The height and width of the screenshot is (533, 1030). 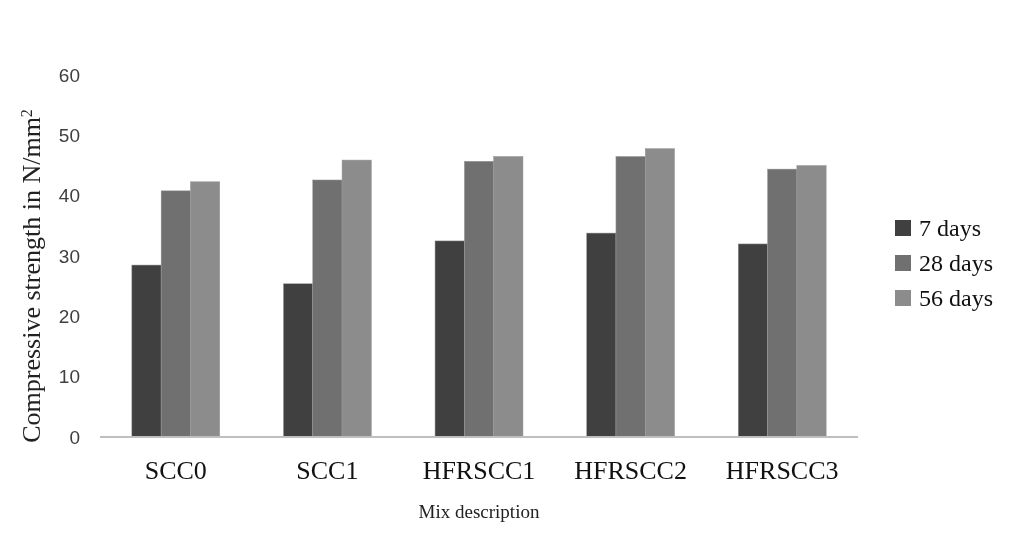 I want to click on x-tick-label: HFRSCC1, so click(x=479, y=470).